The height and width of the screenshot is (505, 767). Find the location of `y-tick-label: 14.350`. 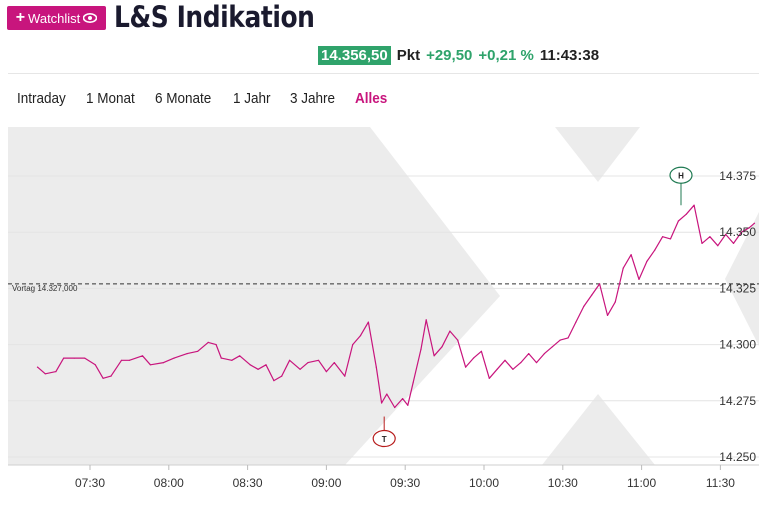

y-tick-label: 14.350 is located at coordinates (737, 232).